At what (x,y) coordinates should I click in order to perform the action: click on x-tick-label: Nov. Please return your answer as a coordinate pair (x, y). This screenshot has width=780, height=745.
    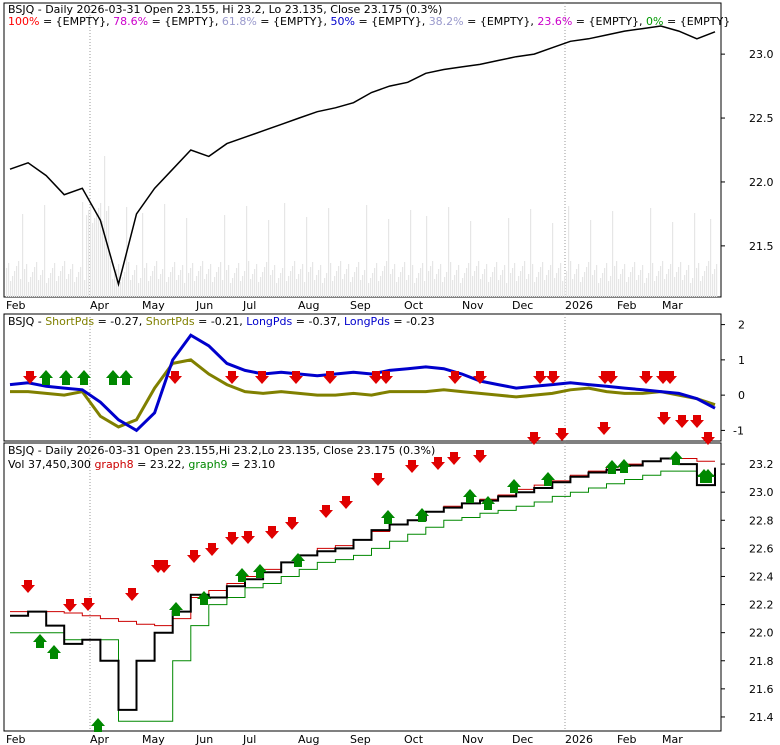
    Looking at the image, I should click on (473, 739).